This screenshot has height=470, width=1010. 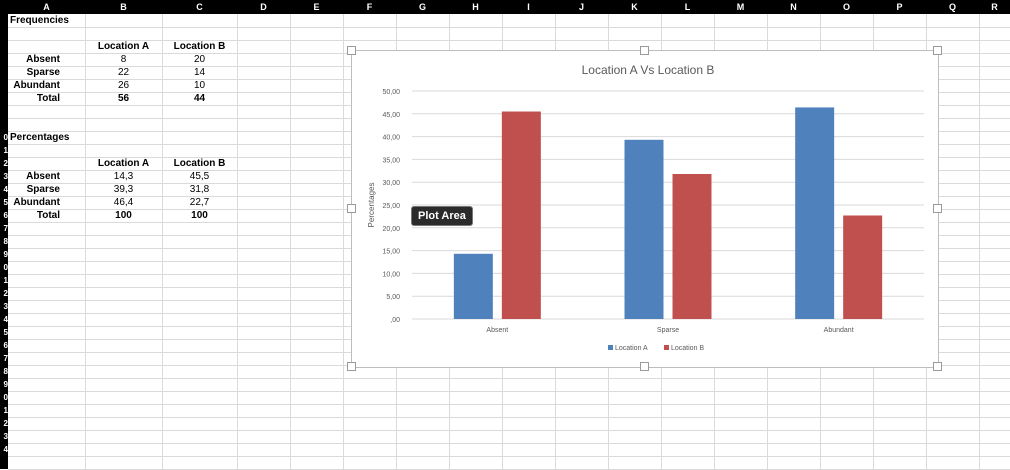 I want to click on column-header-i: I, so click(x=528, y=7).